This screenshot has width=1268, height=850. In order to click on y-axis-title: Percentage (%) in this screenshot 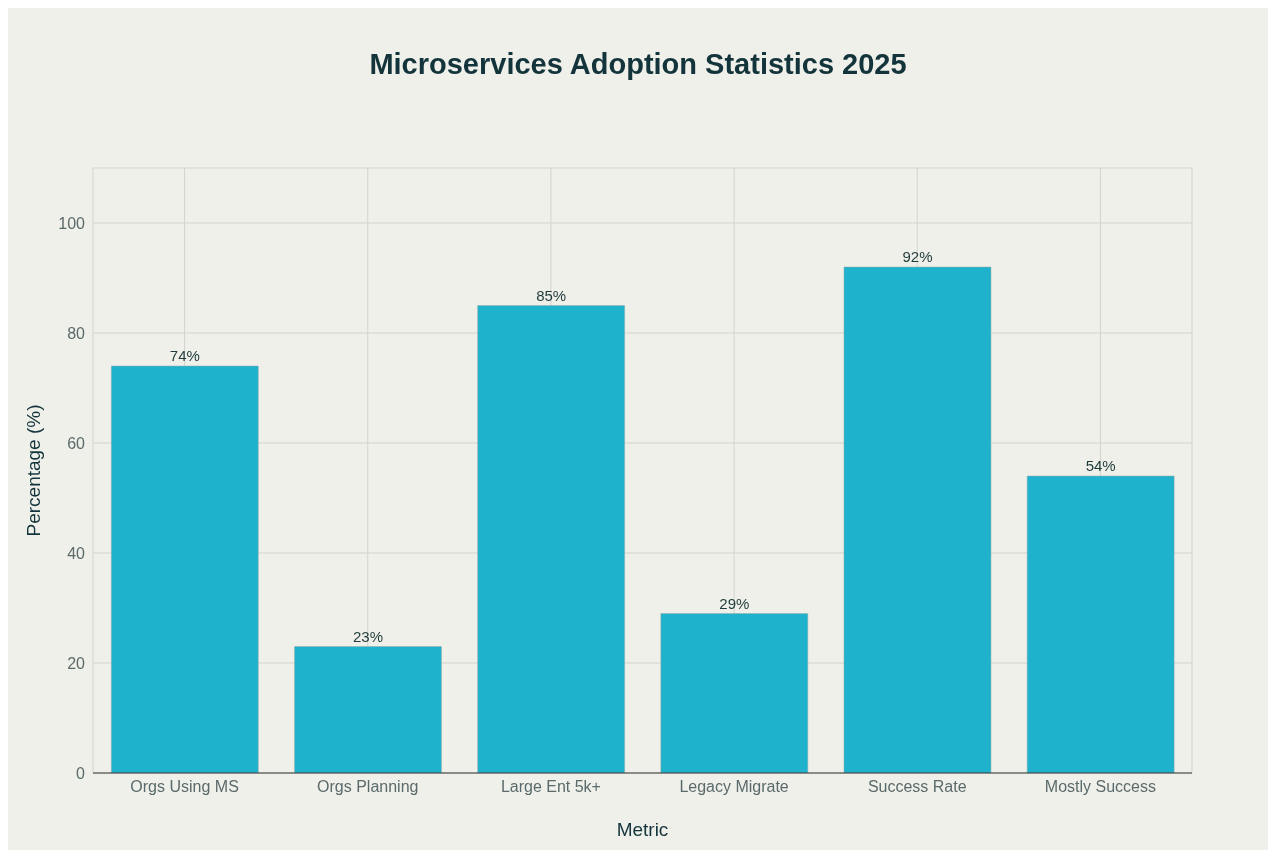, I will do `click(33, 470)`.